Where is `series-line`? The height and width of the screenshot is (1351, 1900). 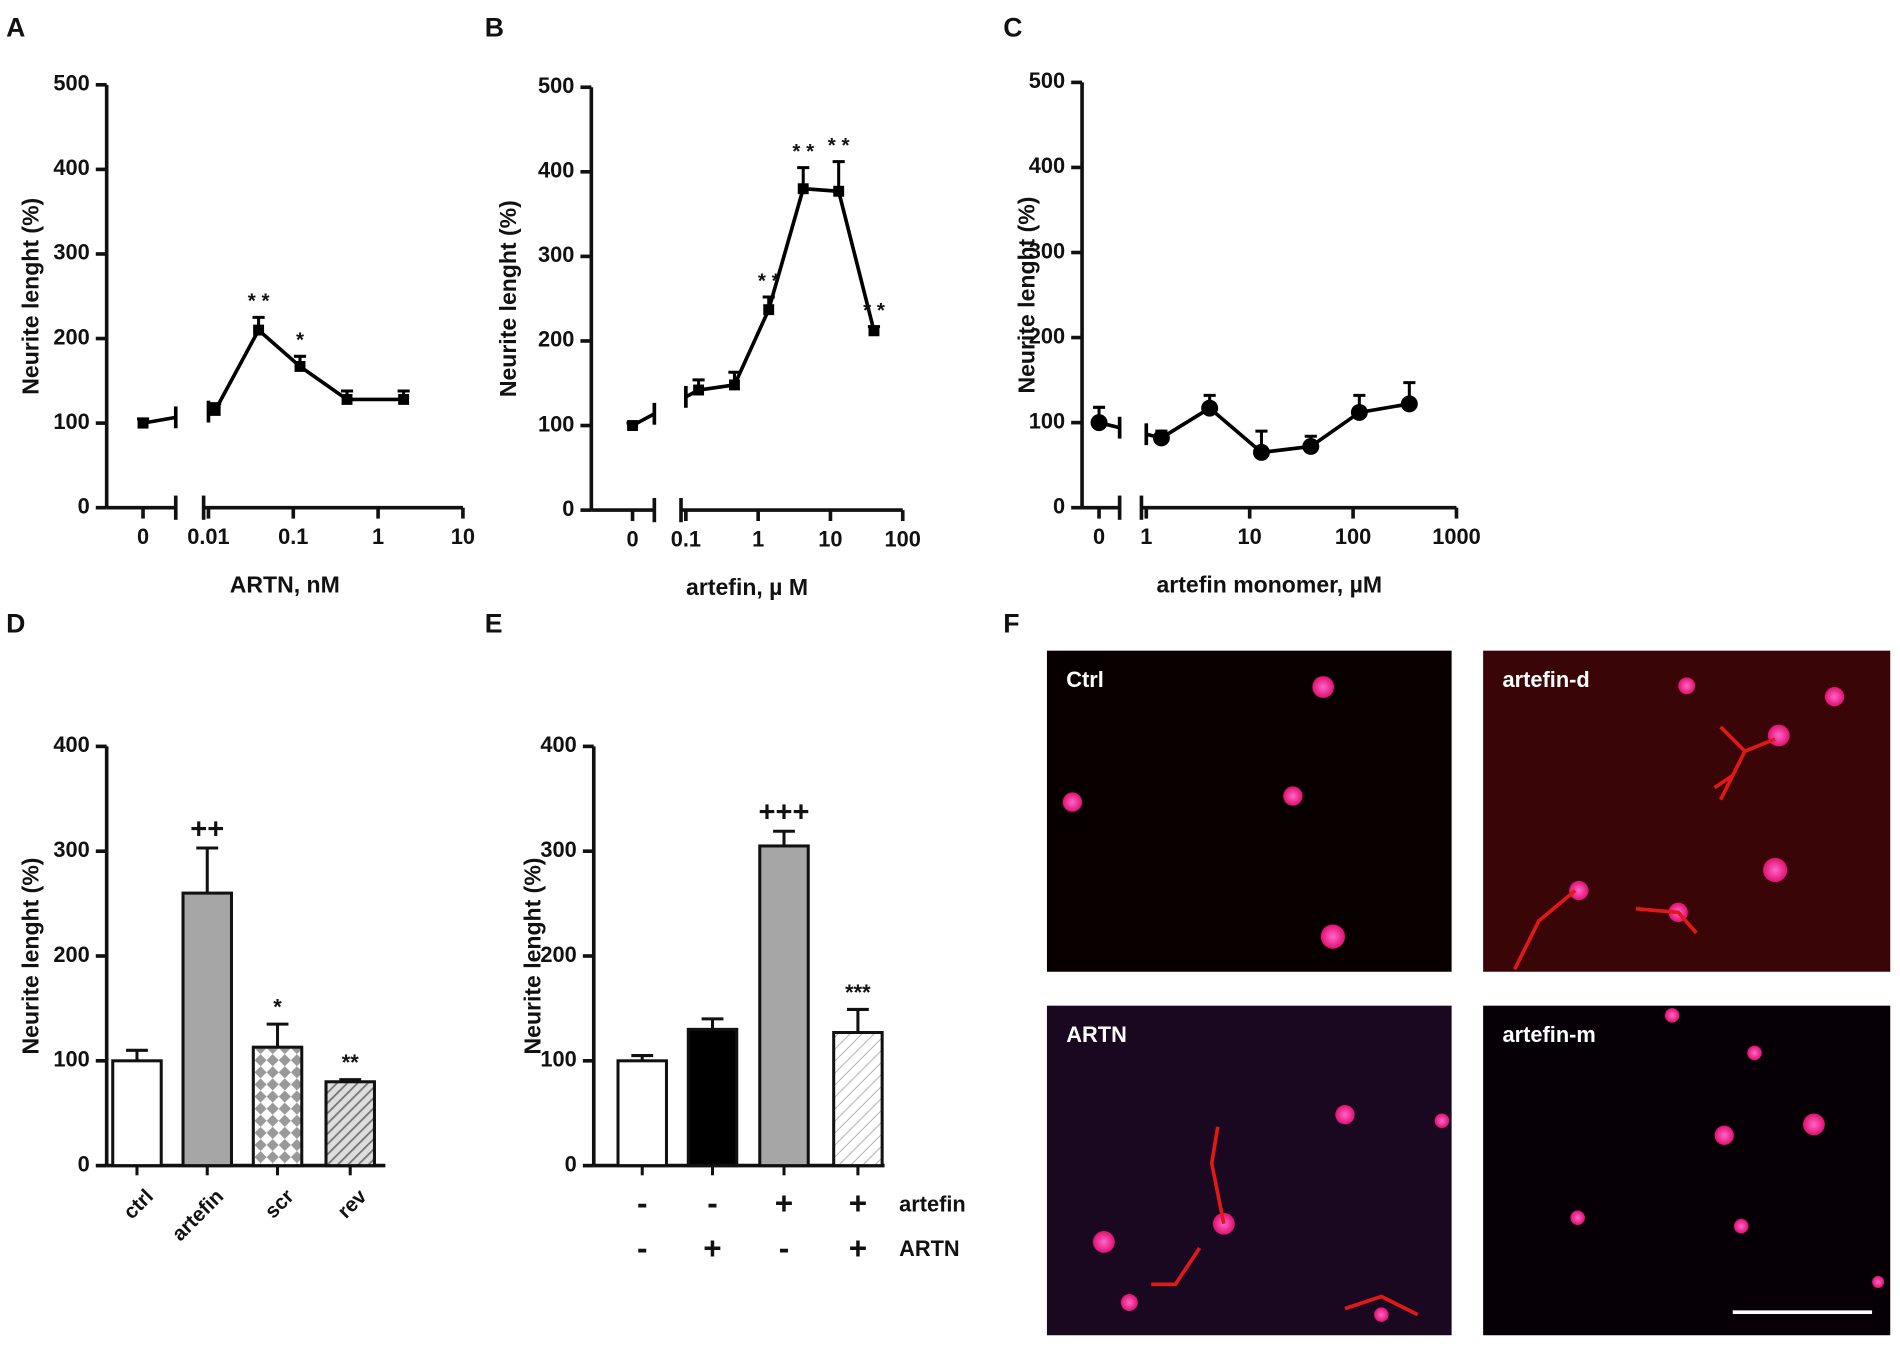 series-line is located at coordinates (787, 289).